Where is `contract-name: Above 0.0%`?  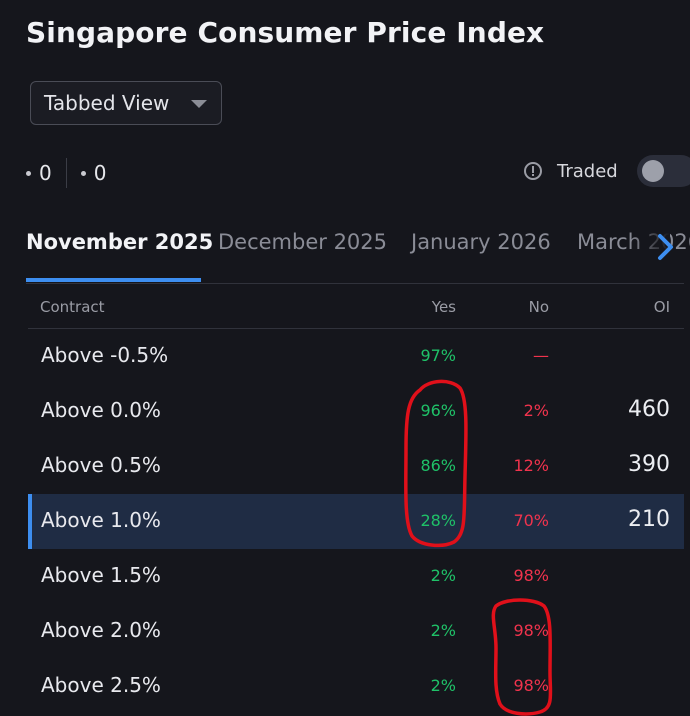
contract-name: Above 0.0% is located at coordinates (101, 410).